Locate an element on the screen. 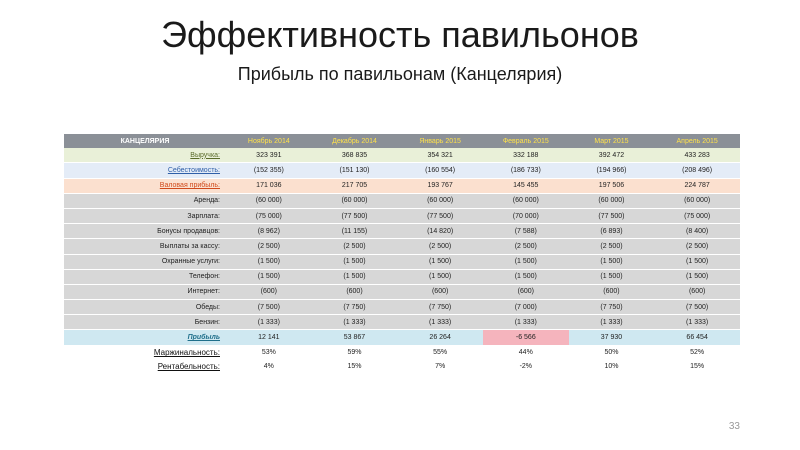 The width and height of the screenshot is (800, 450). row-label: Телефон: is located at coordinates (145, 277).